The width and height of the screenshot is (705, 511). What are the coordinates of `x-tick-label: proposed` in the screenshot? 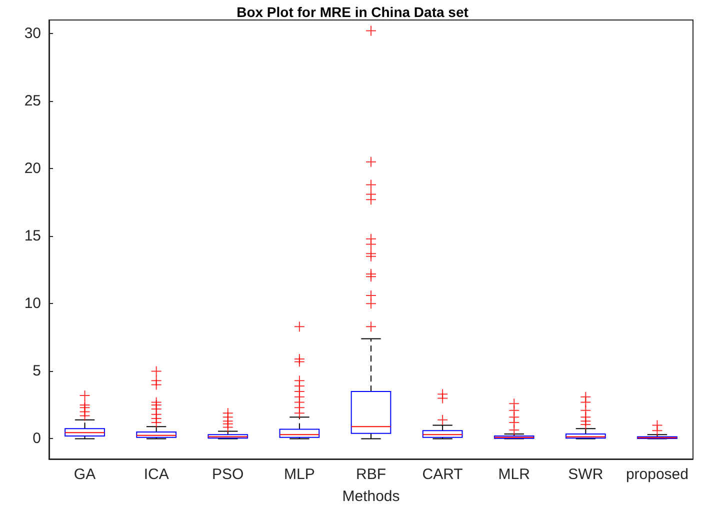 It's located at (657, 474).